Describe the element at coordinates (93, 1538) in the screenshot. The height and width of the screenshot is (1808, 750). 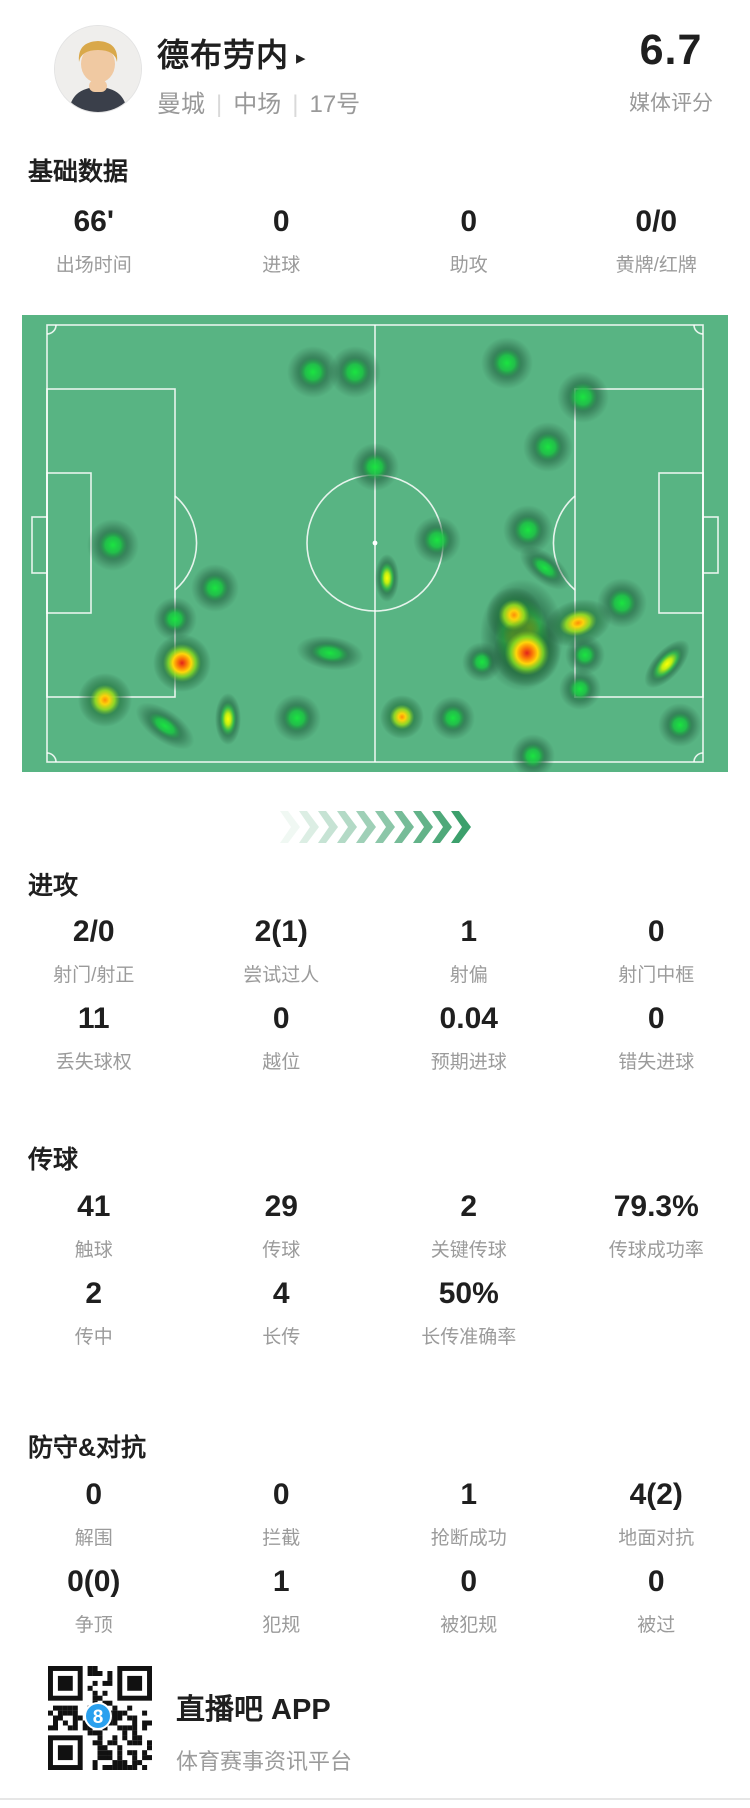
I see `stat-label: 解围` at that location.